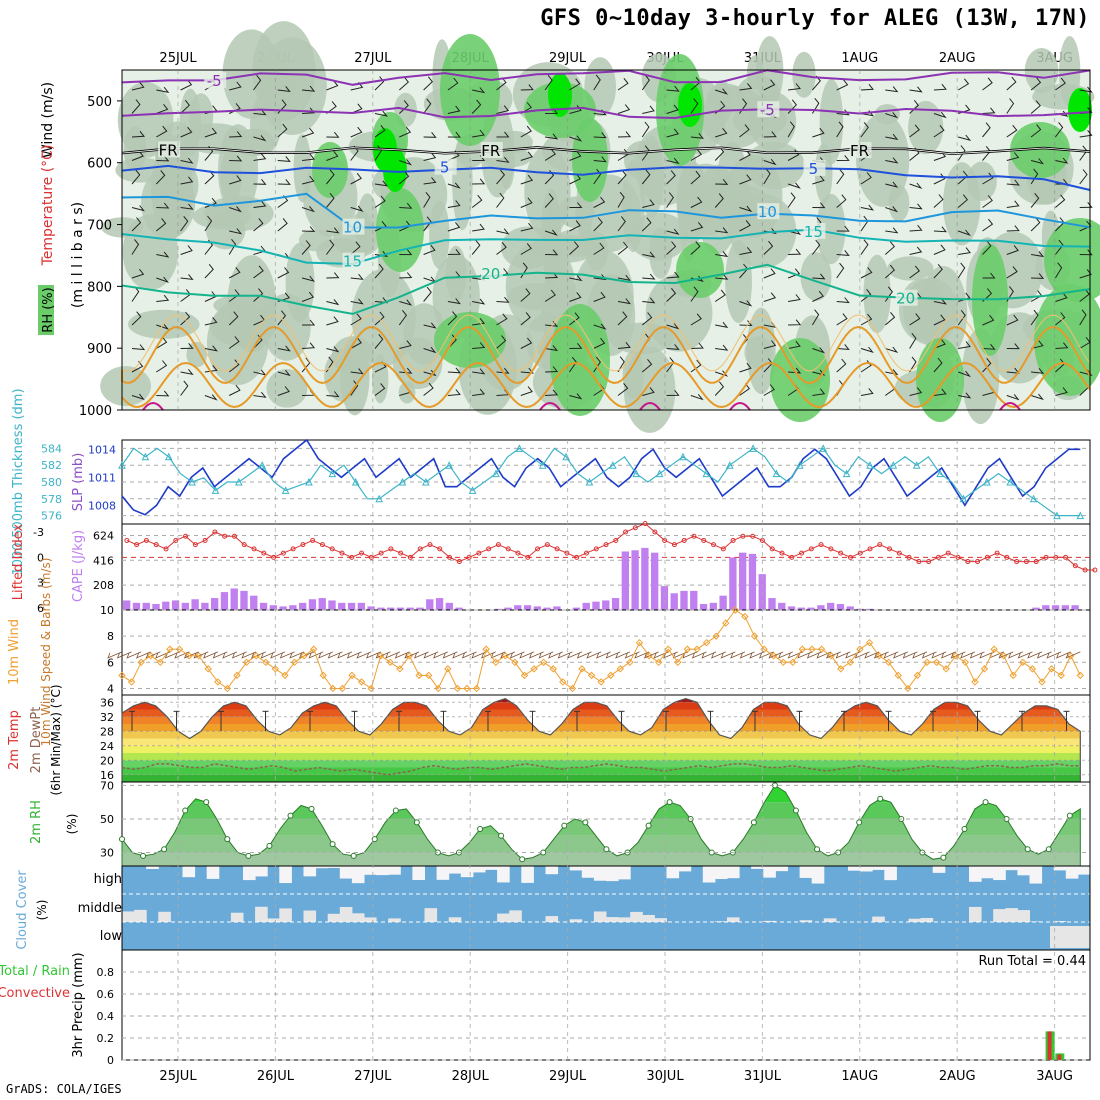  What do you see at coordinates (110, 688) in the screenshot?
I see `y-tick-label-wind: 4` at bounding box center [110, 688].